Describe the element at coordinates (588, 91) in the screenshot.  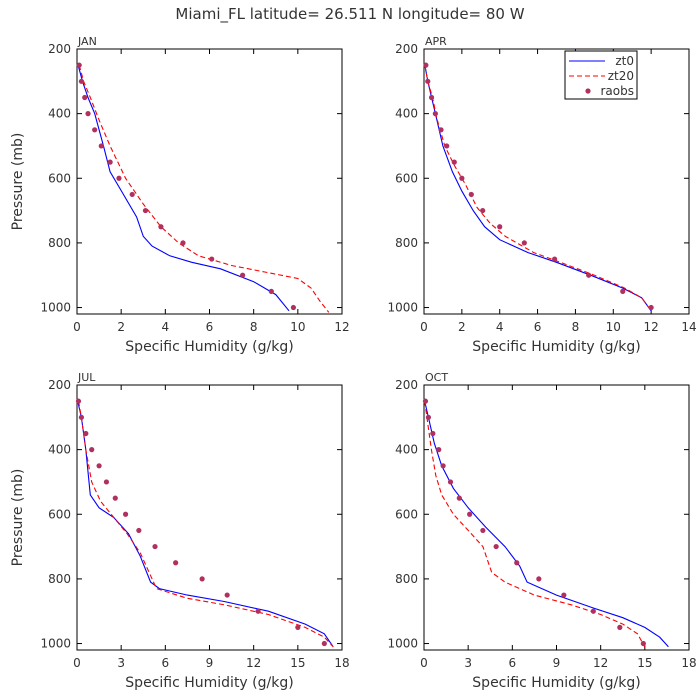
I see `legend-swatch-raobs` at that location.